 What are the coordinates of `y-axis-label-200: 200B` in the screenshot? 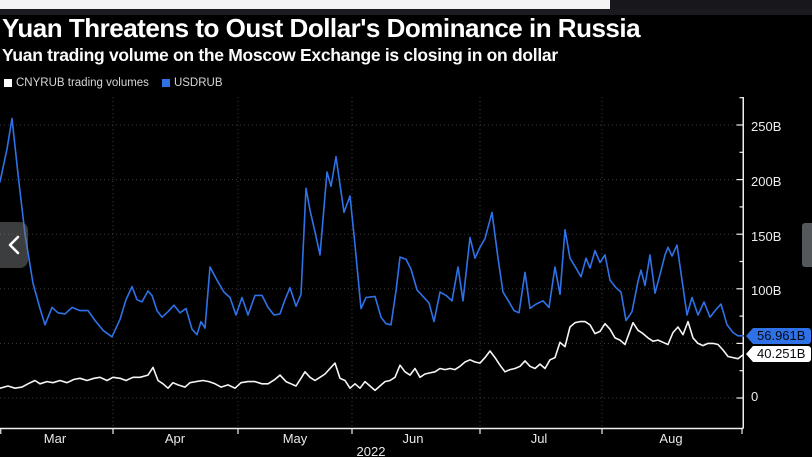 It's located at (766, 181).